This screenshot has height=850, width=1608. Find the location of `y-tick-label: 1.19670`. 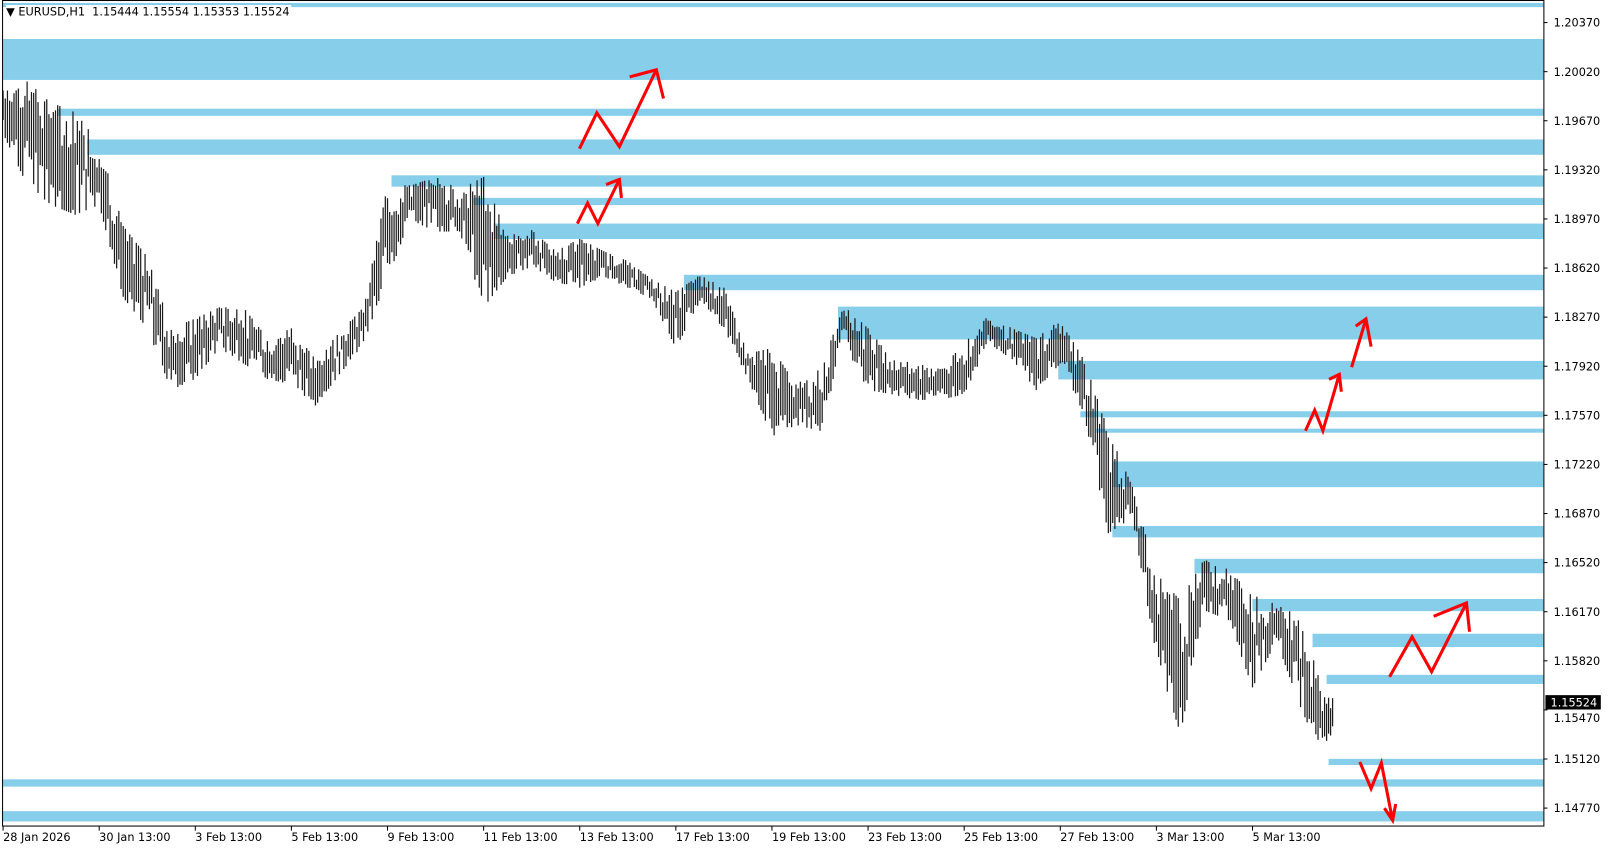

y-tick-label: 1.19670 is located at coordinates (1577, 121).